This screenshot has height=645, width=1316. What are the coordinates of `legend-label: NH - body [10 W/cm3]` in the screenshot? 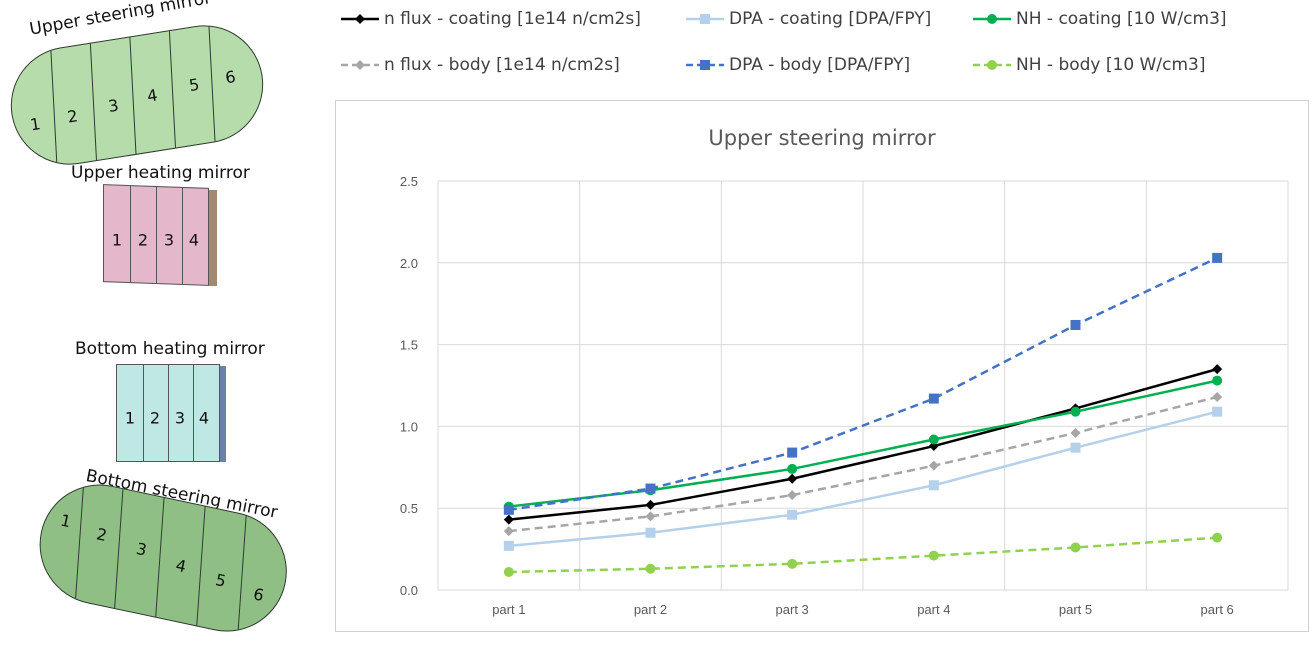 It's located at (1111, 65).